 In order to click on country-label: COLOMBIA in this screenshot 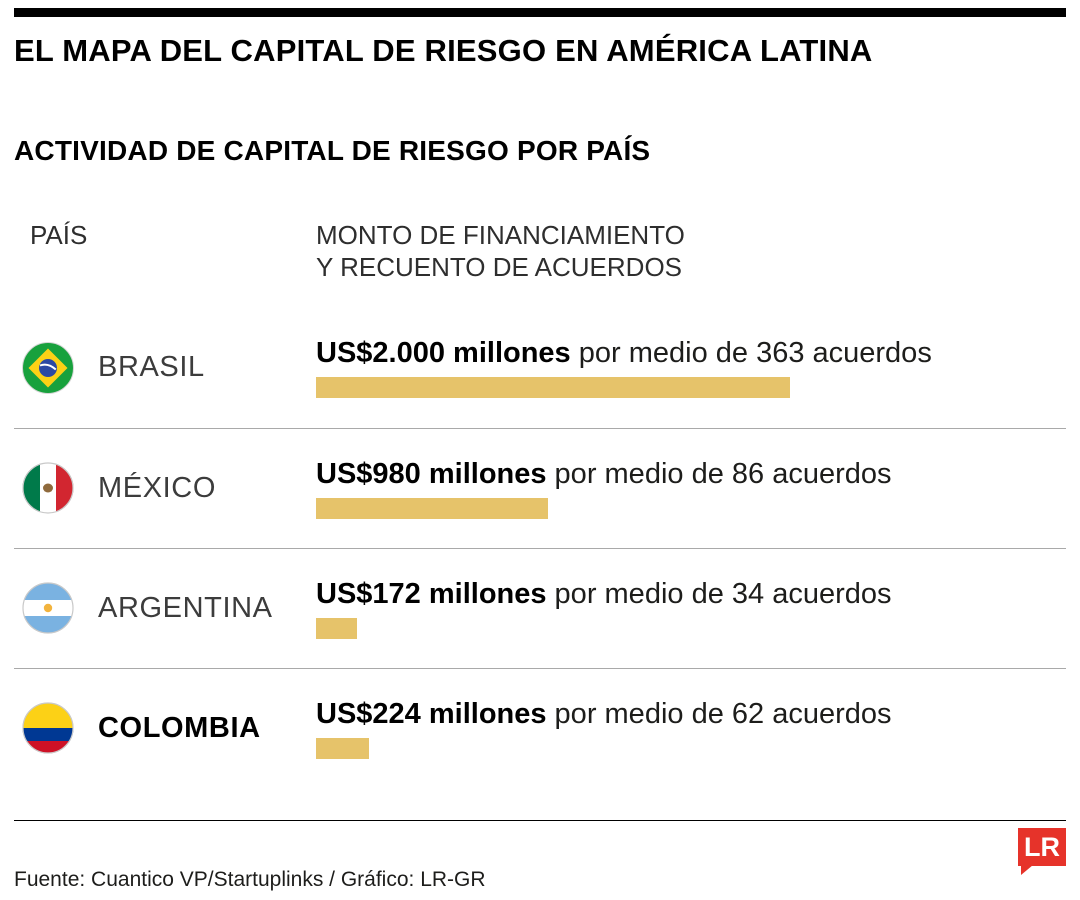, I will do `click(179, 727)`.